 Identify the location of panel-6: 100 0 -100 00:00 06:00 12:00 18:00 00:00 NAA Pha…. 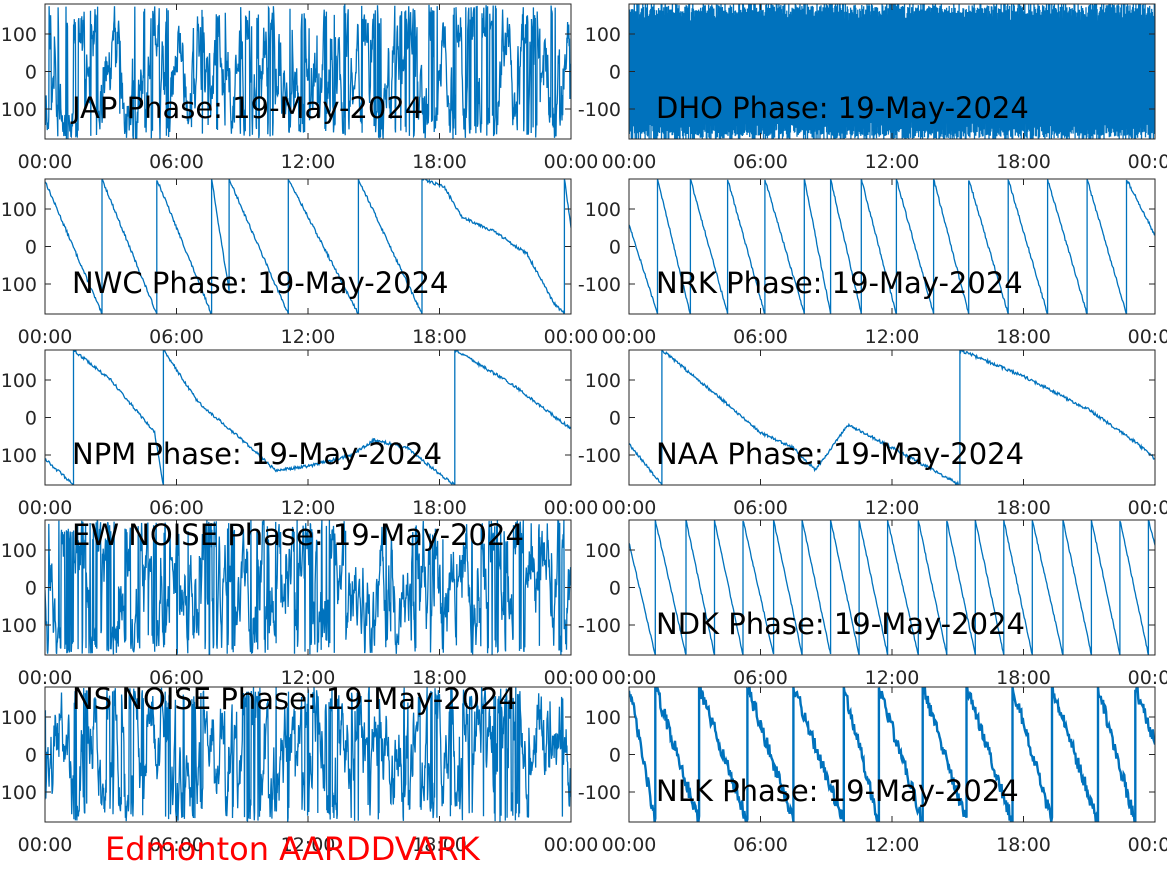
(872, 434).